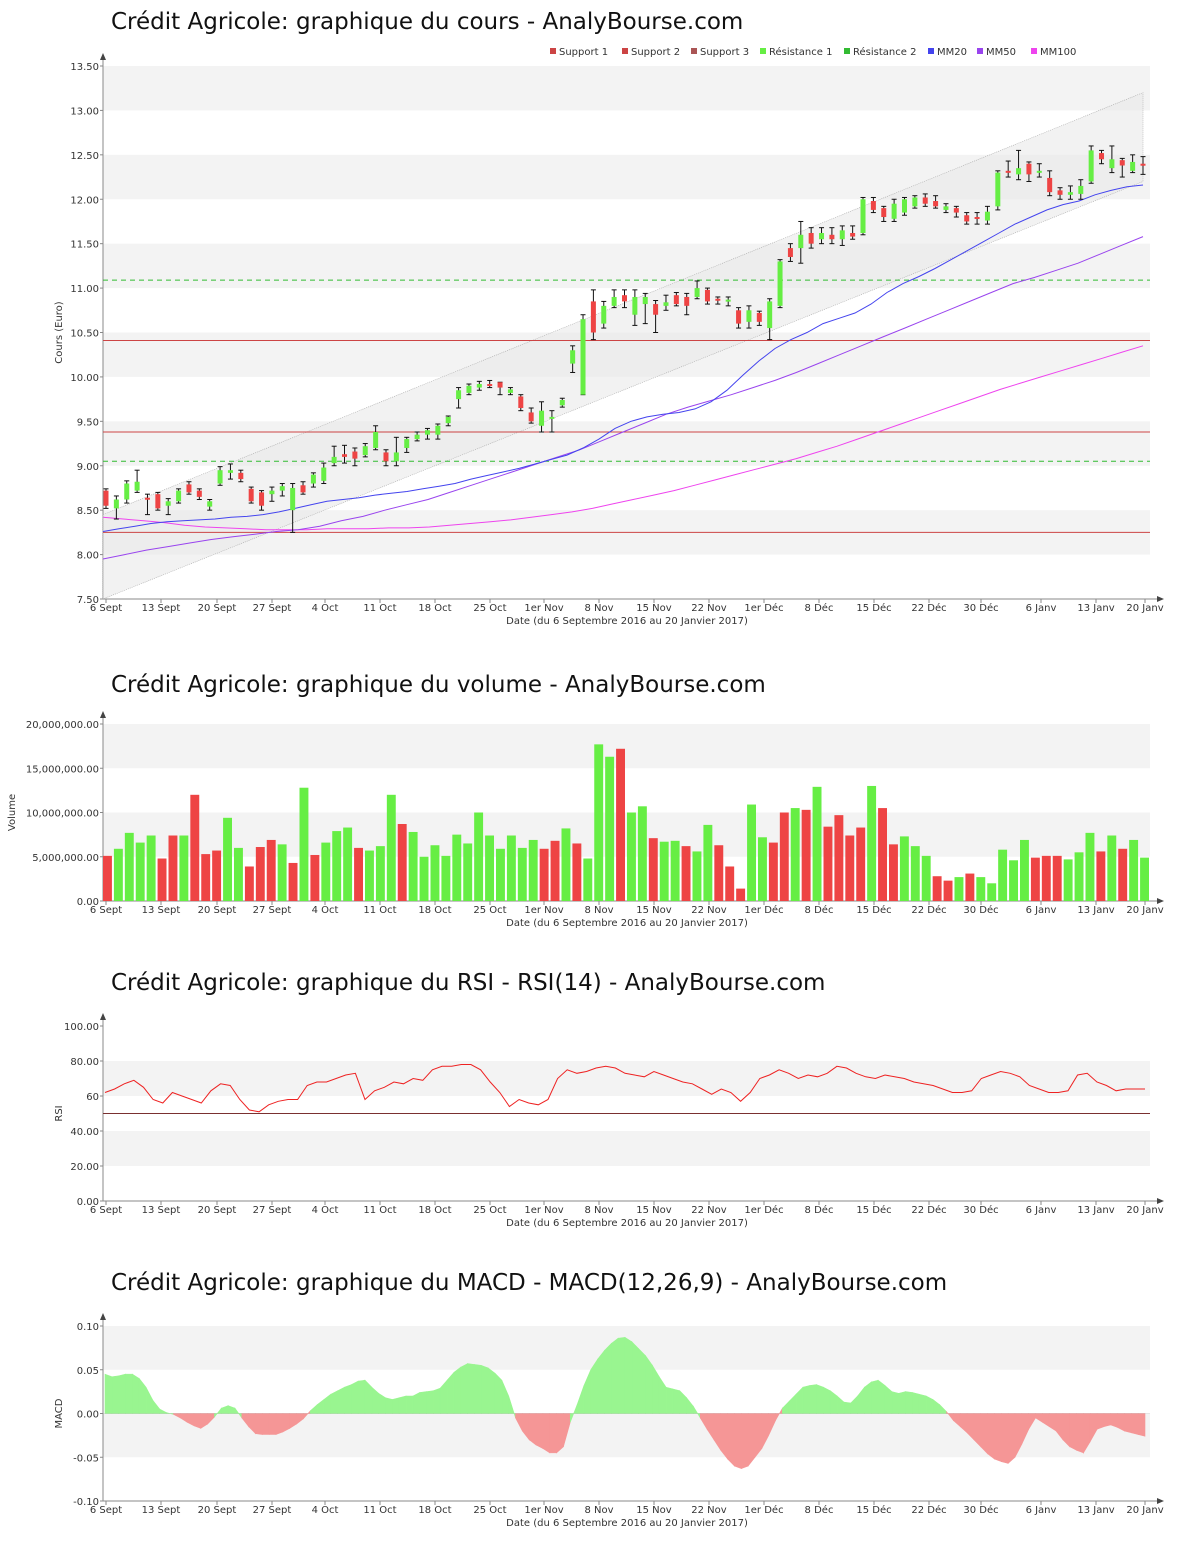 This screenshot has height=1550, width=1200. Describe the element at coordinates (106, 1510) in the screenshot. I see `macd-x-tick-label: 6 Sept` at that location.